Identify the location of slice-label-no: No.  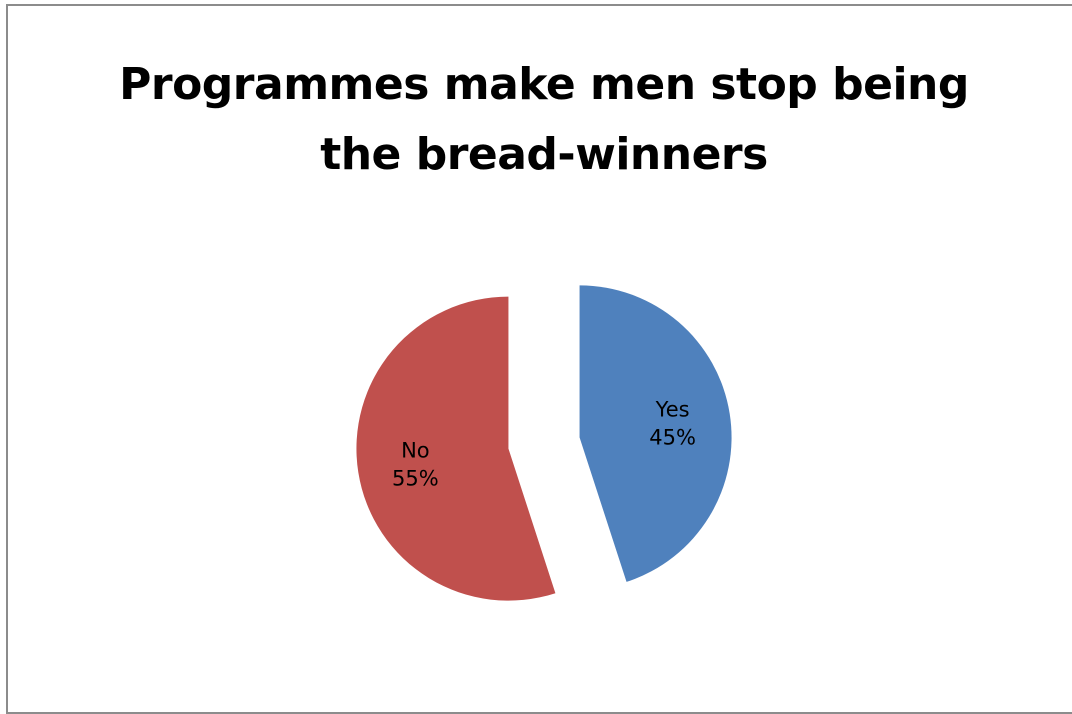
(415, 450).